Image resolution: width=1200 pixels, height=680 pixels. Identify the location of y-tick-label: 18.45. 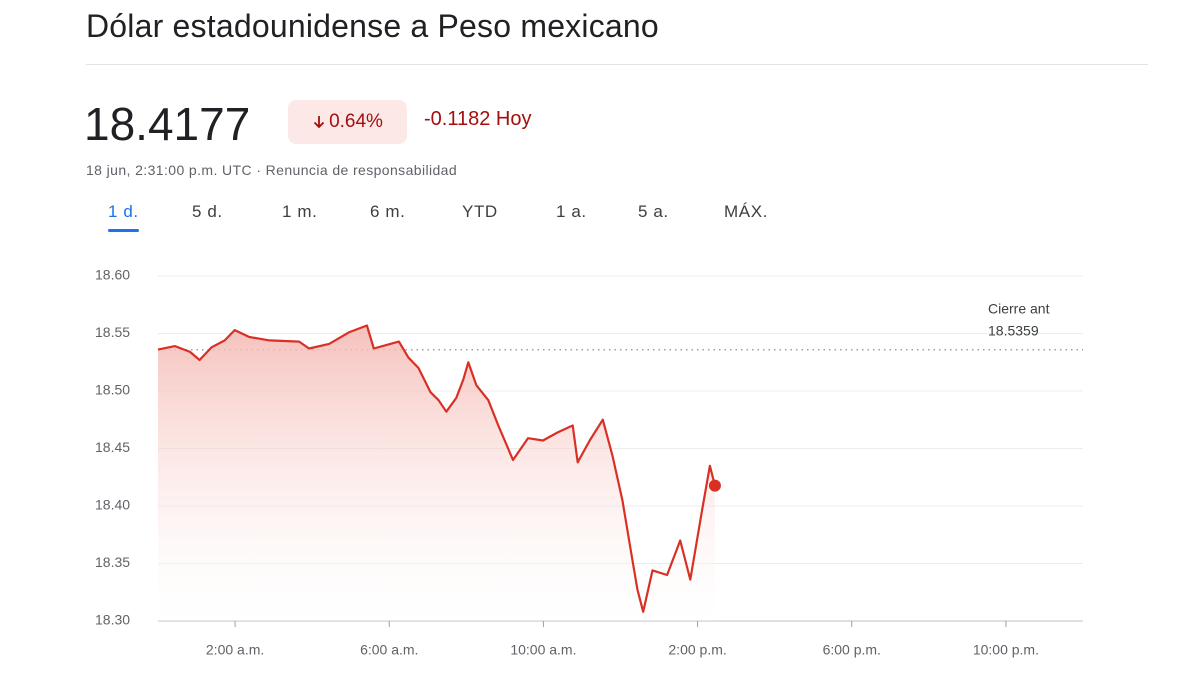
(112, 447).